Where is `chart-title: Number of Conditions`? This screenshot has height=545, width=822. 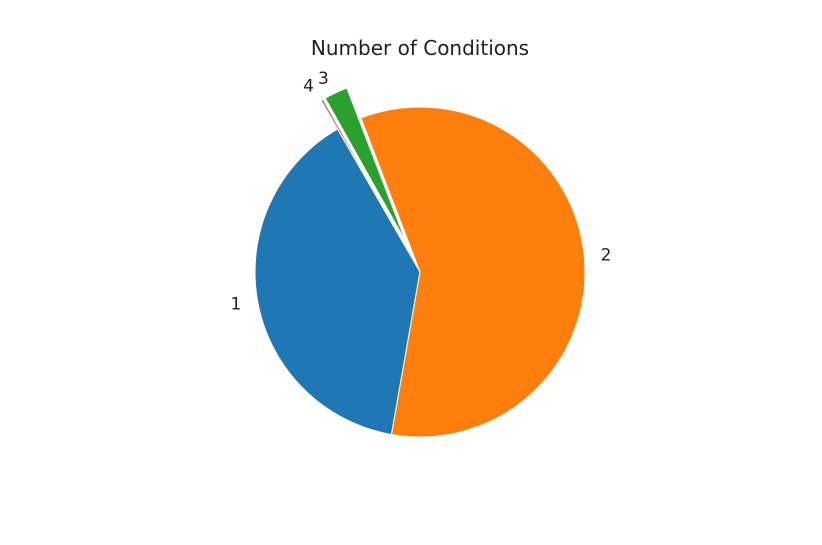 chart-title: Number of Conditions is located at coordinates (420, 48).